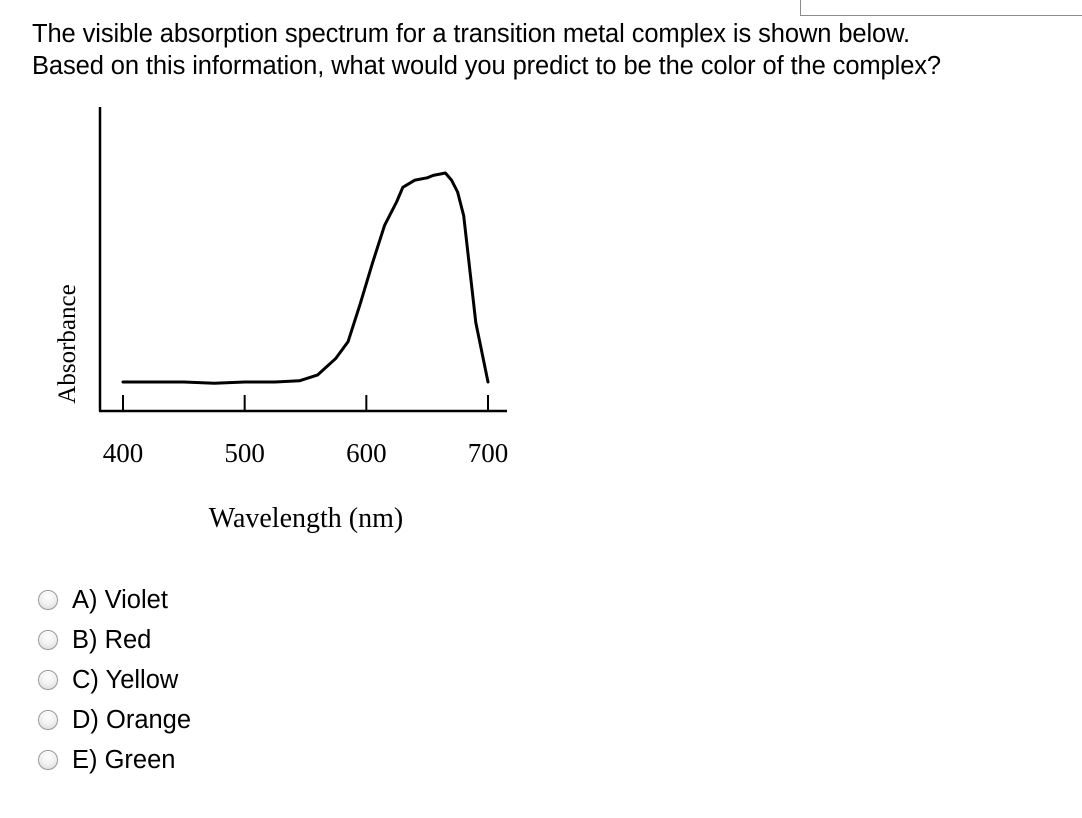  What do you see at coordinates (305, 403) in the screenshot?
I see `x-tick-group` at bounding box center [305, 403].